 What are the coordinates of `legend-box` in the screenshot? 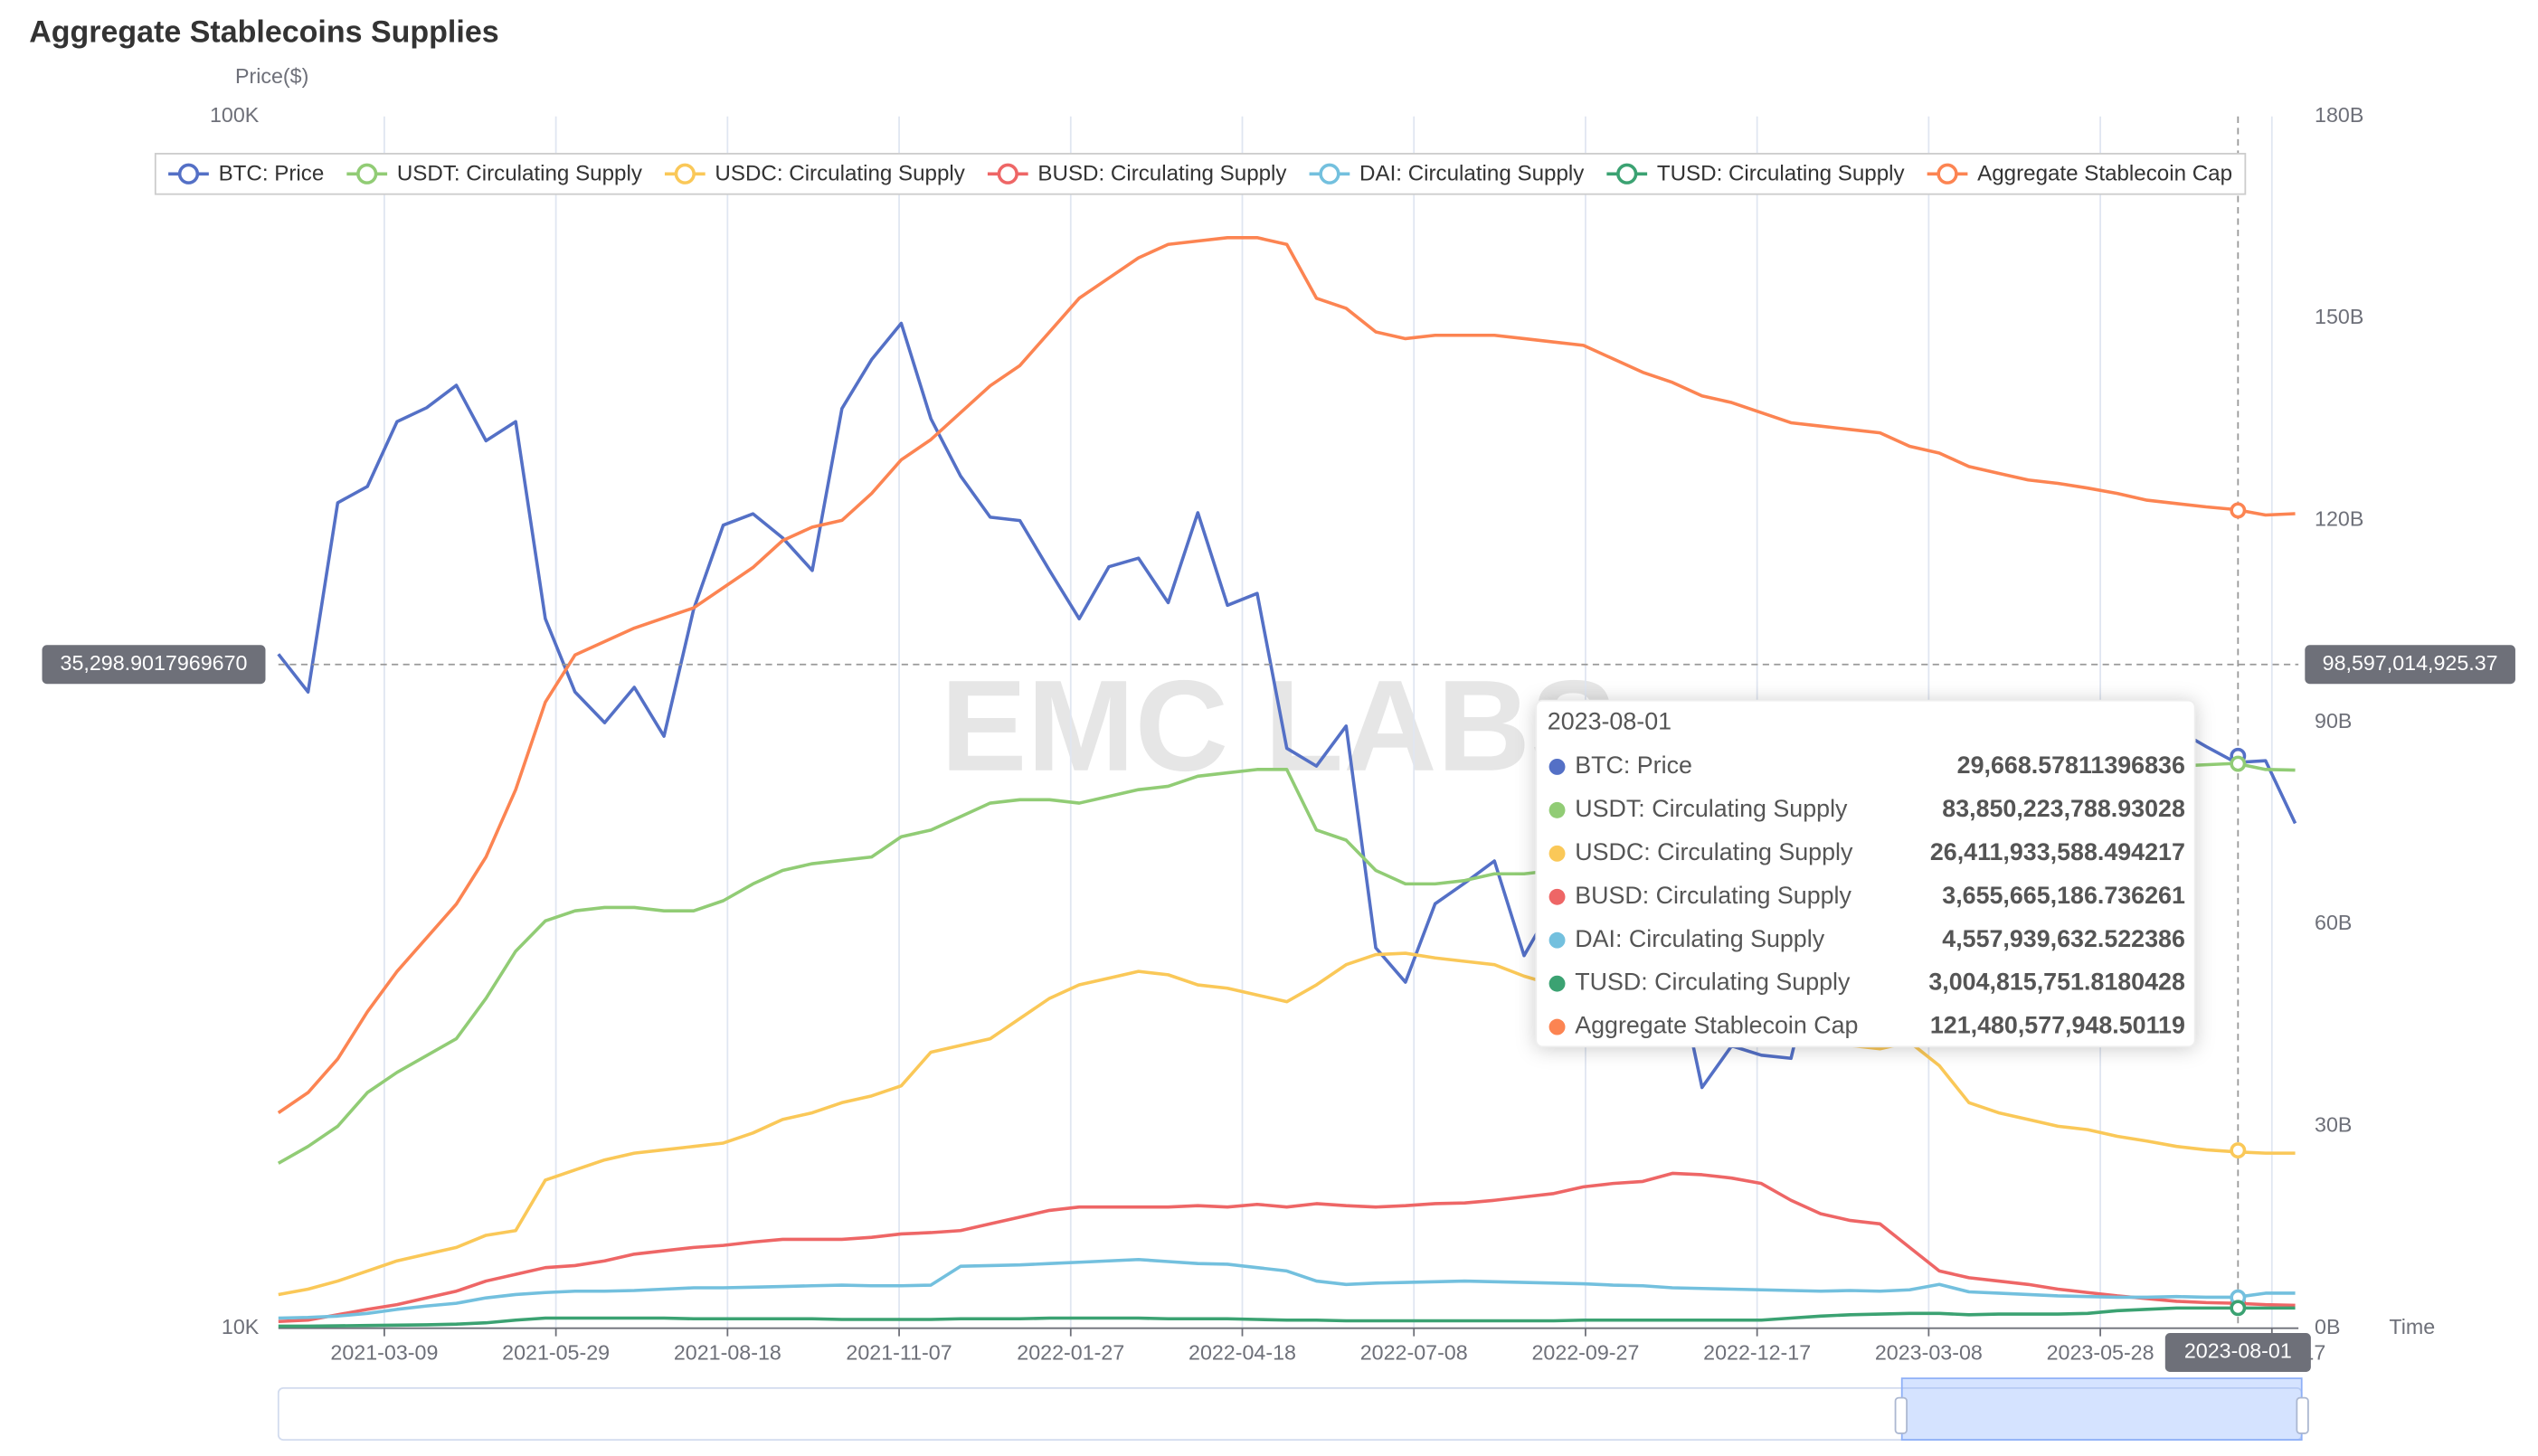 It's located at (1200, 174).